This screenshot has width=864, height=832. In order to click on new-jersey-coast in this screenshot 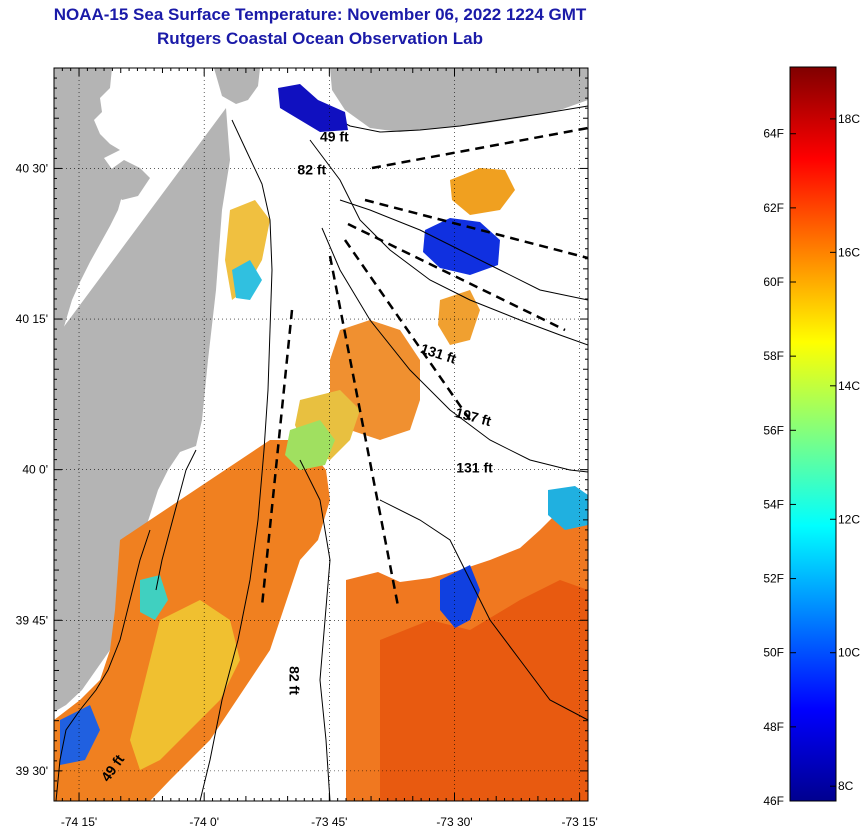, I will do `click(142, 410)`.